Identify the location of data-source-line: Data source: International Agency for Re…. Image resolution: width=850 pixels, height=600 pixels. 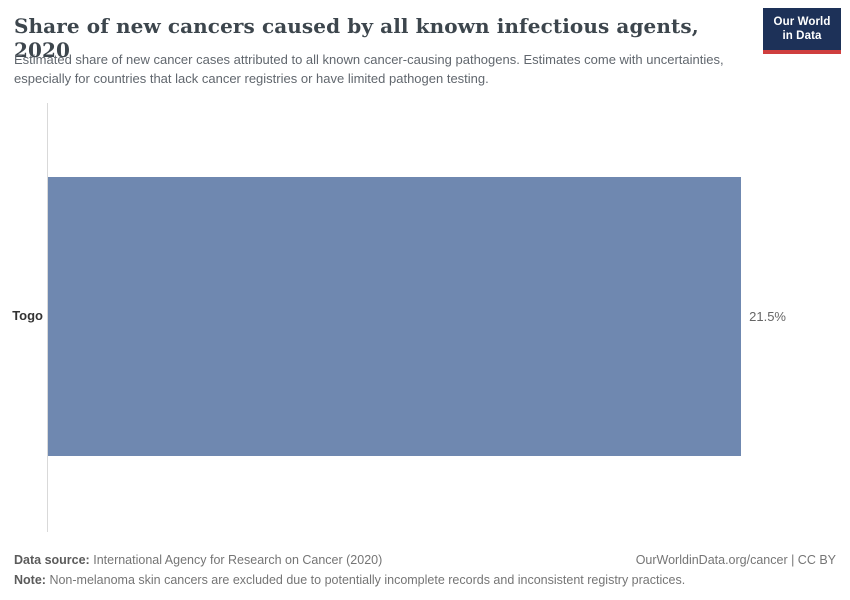
(198, 560).